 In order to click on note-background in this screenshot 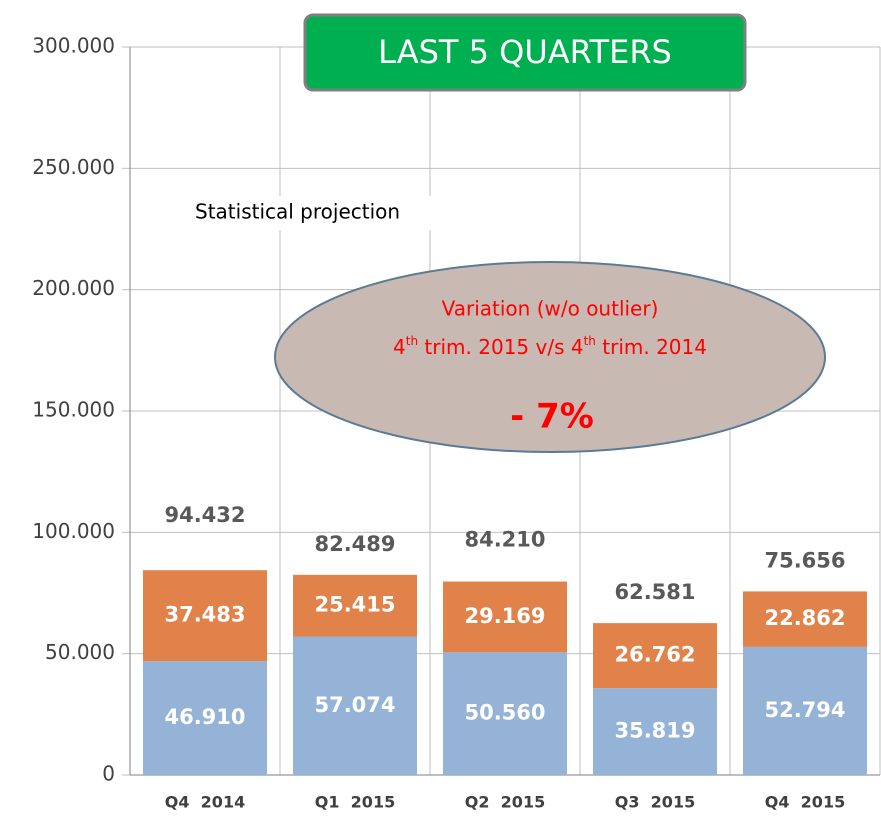, I will do `click(325, 213)`.